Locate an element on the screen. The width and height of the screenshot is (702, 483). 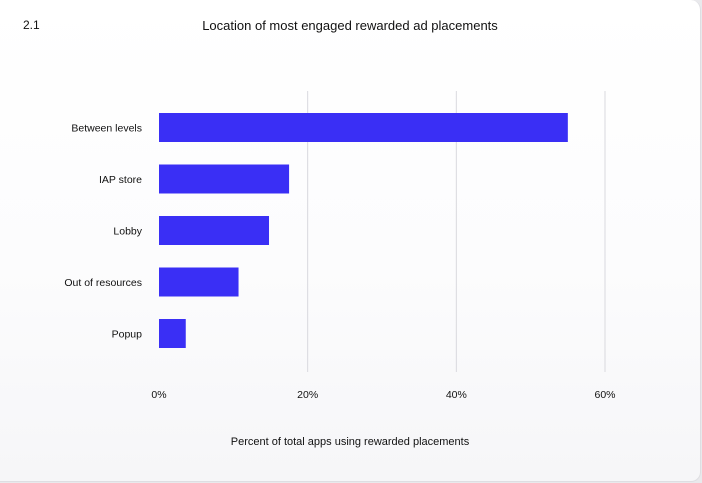
bar-between-levels is located at coordinates (363, 127).